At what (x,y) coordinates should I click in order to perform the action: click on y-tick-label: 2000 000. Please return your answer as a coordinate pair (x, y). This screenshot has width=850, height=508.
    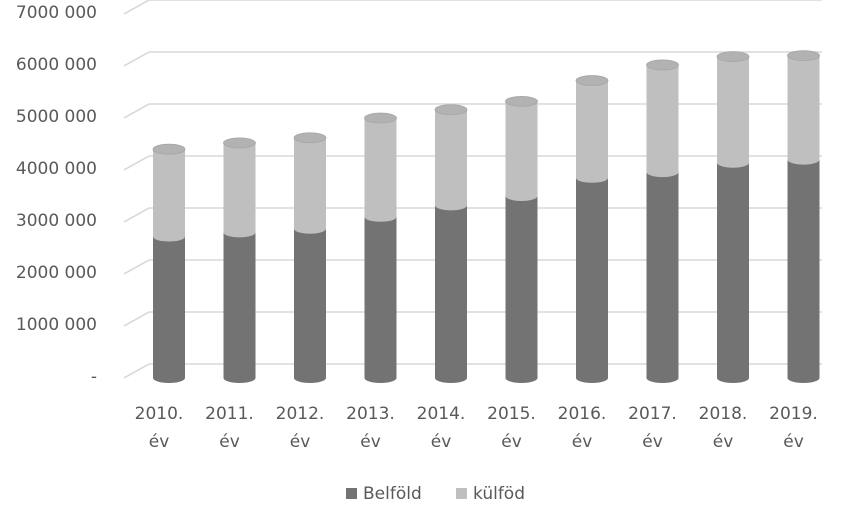
    Looking at the image, I should click on (56, 273).